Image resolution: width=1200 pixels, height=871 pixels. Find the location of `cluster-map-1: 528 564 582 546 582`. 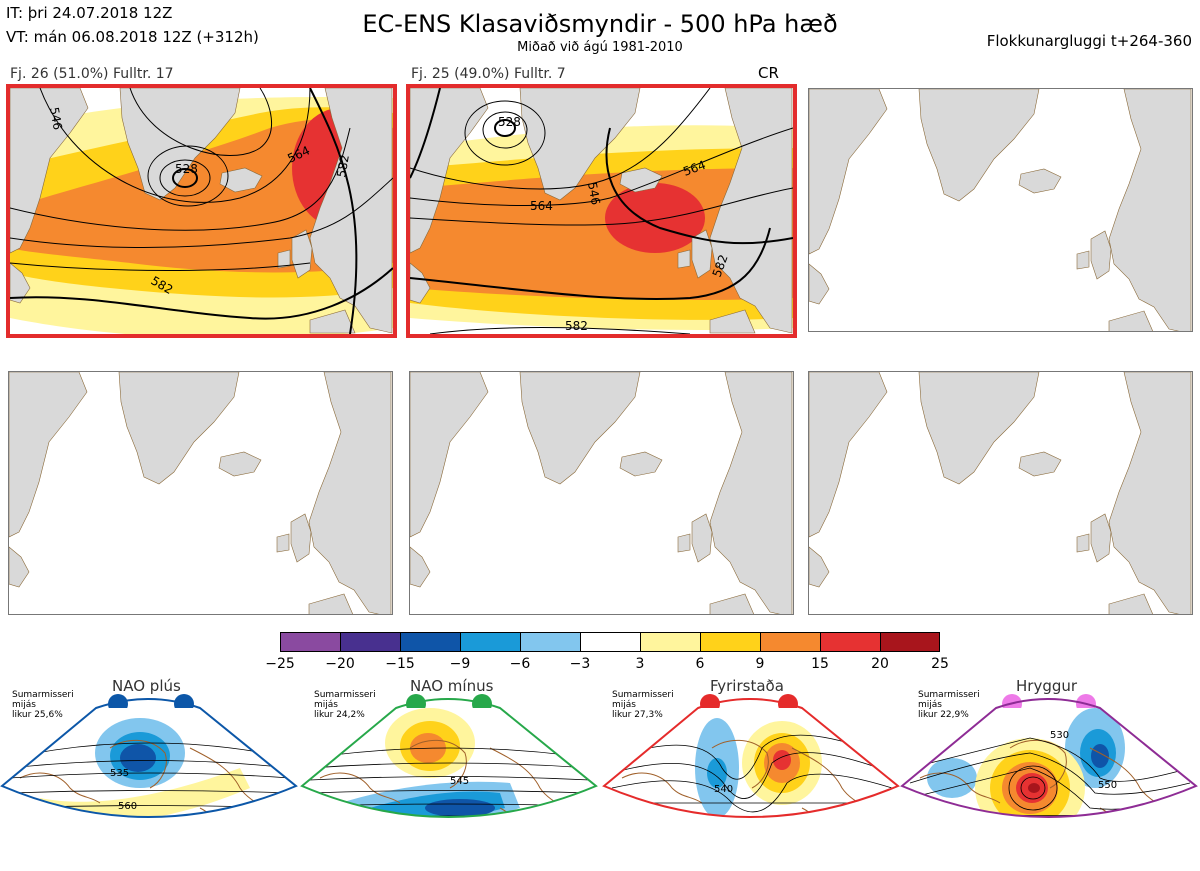

cluster-map-1: 528 564 582 546 582 is located at coordinates (201, 211).